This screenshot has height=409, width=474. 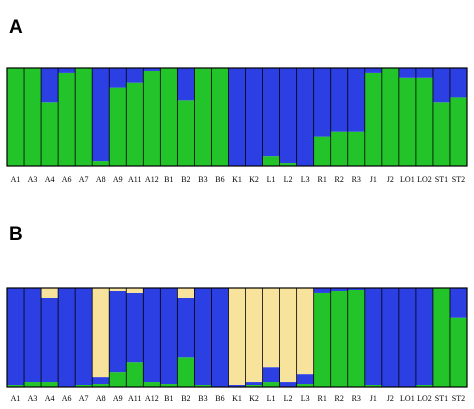 I want to click on x-tick-label: A12, so click(x=152, y=179).